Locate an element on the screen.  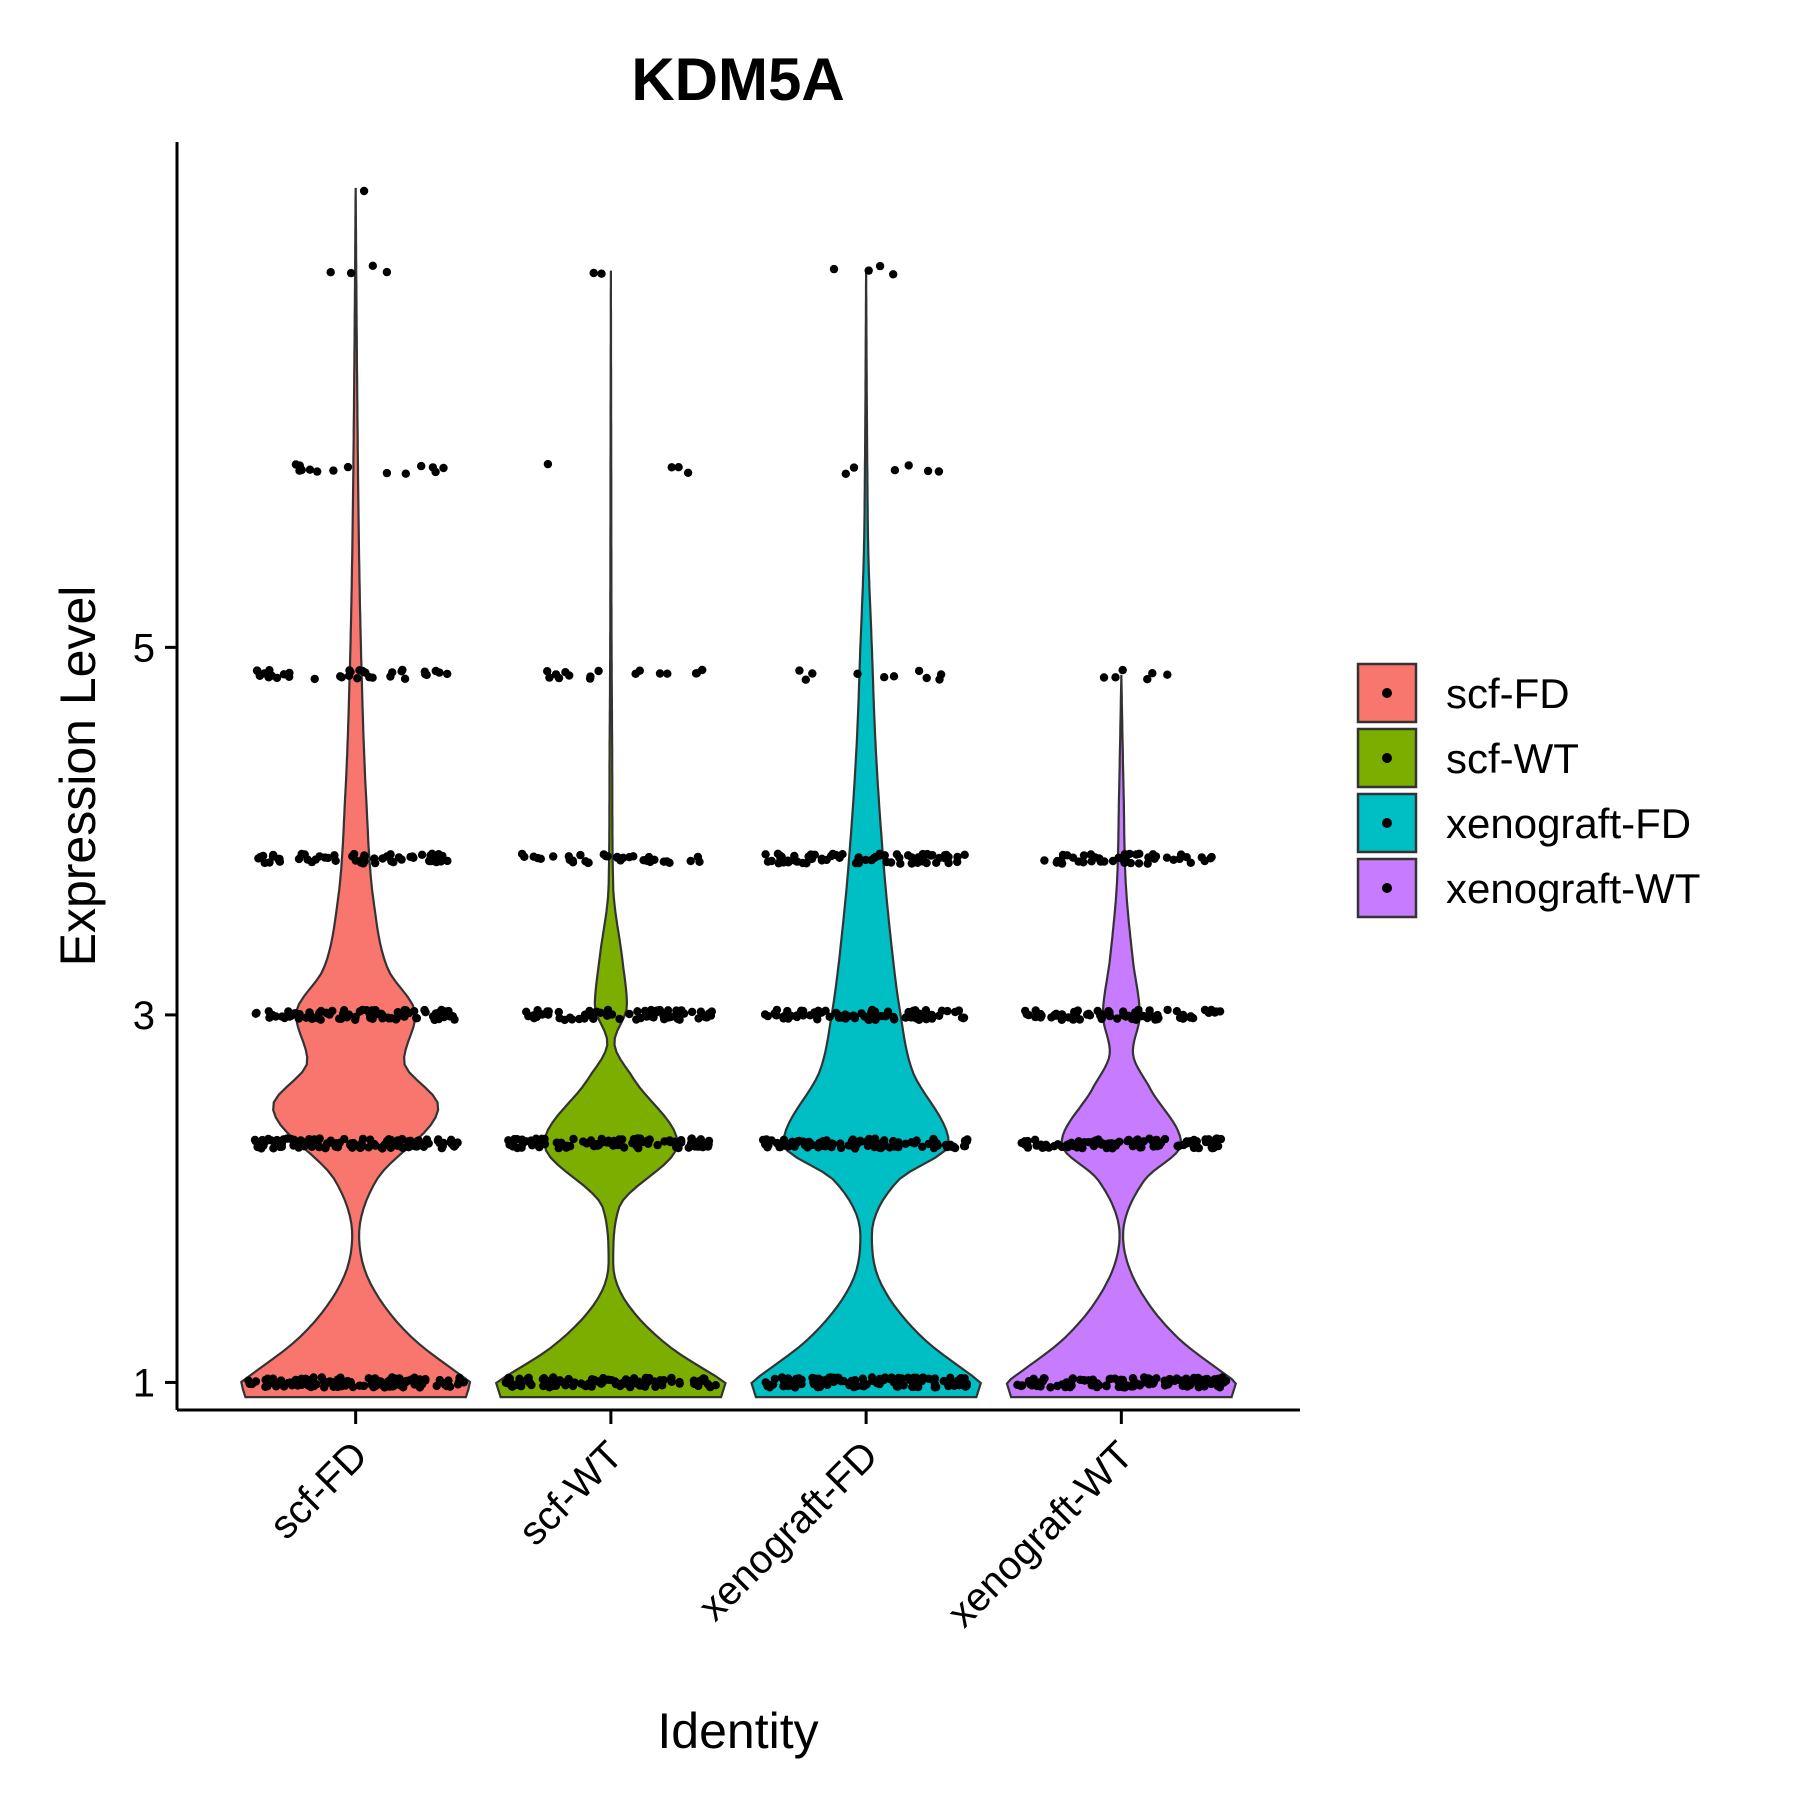
violin-scf-FD is located at coordinates (356, 793).